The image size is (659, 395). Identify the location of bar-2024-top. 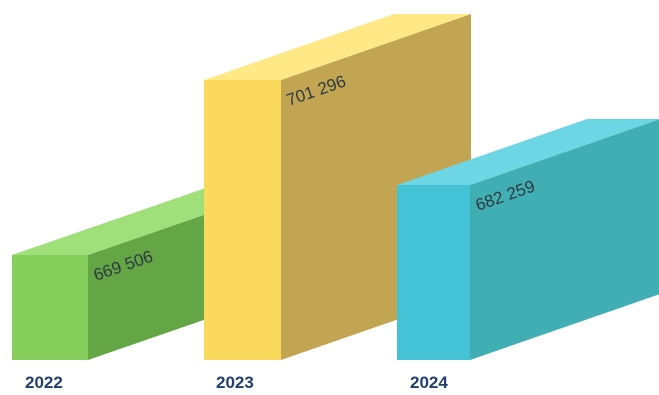
(528, 152).